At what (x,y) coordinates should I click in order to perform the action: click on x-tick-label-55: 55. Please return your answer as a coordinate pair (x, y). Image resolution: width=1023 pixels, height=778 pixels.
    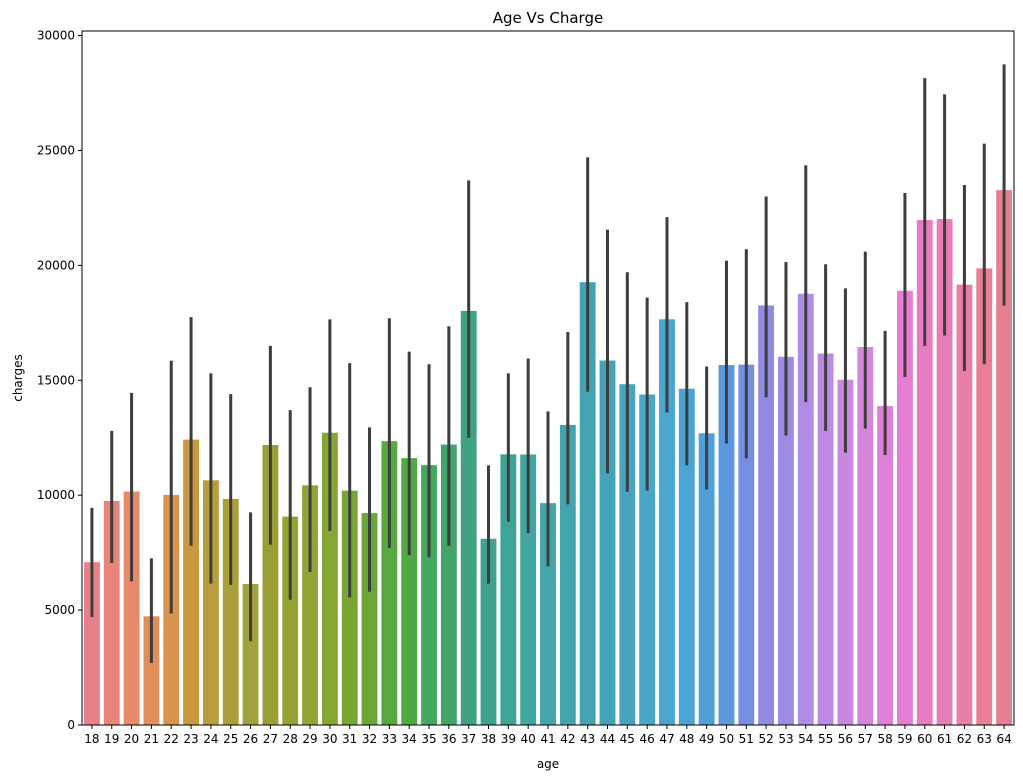
    Looking at the image, I should click on (825, 739).